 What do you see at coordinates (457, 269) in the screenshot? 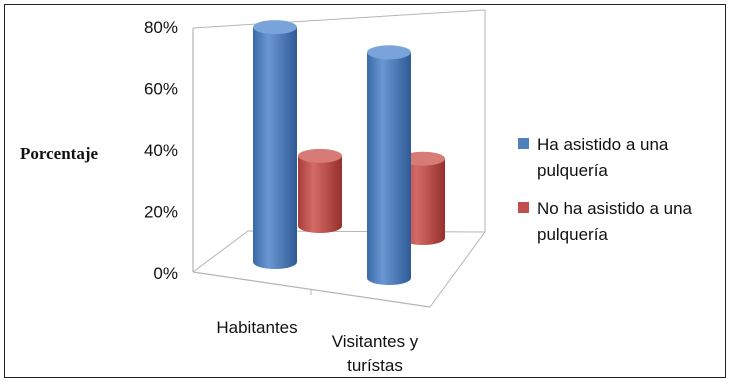
I see `floor-right-edge` at bounding box center [457, 269].